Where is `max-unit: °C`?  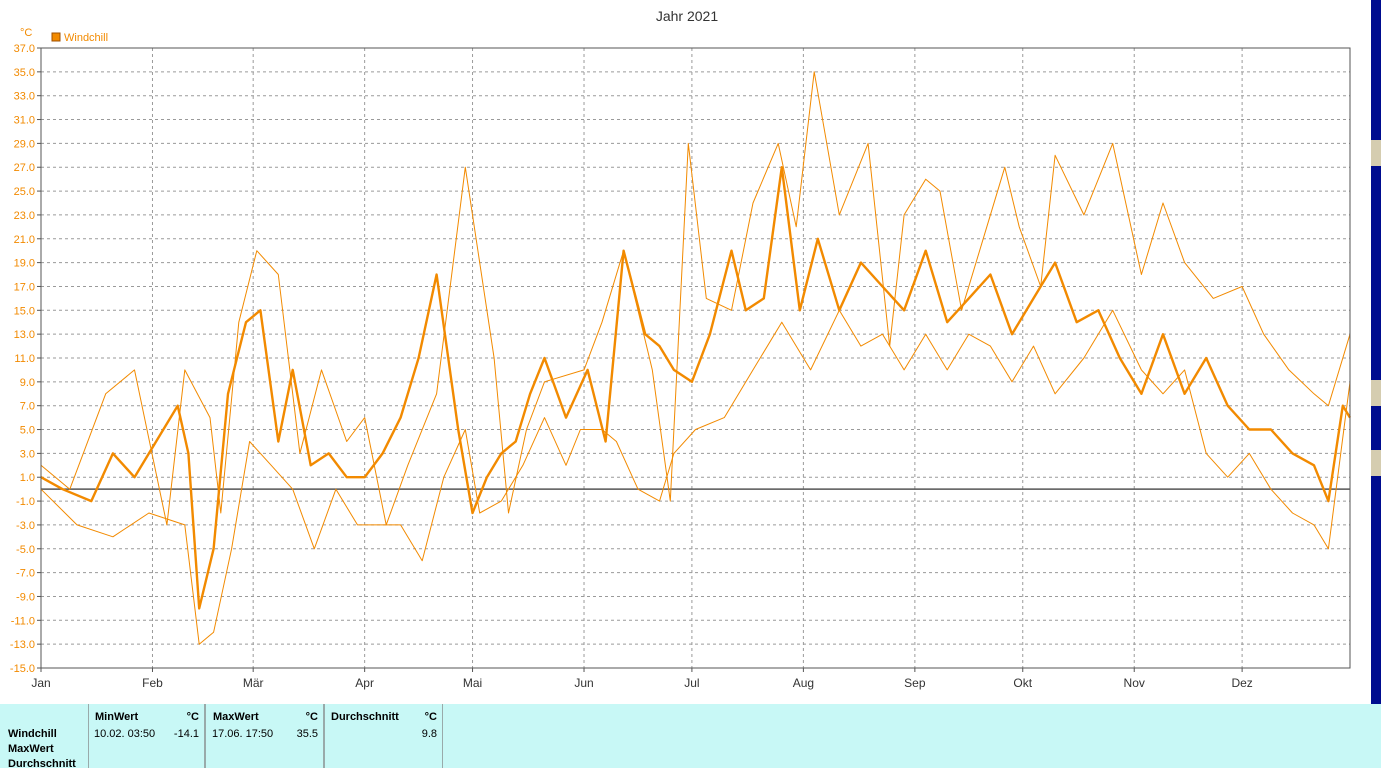 max-unit: °C is located at coordinates (311, 717).